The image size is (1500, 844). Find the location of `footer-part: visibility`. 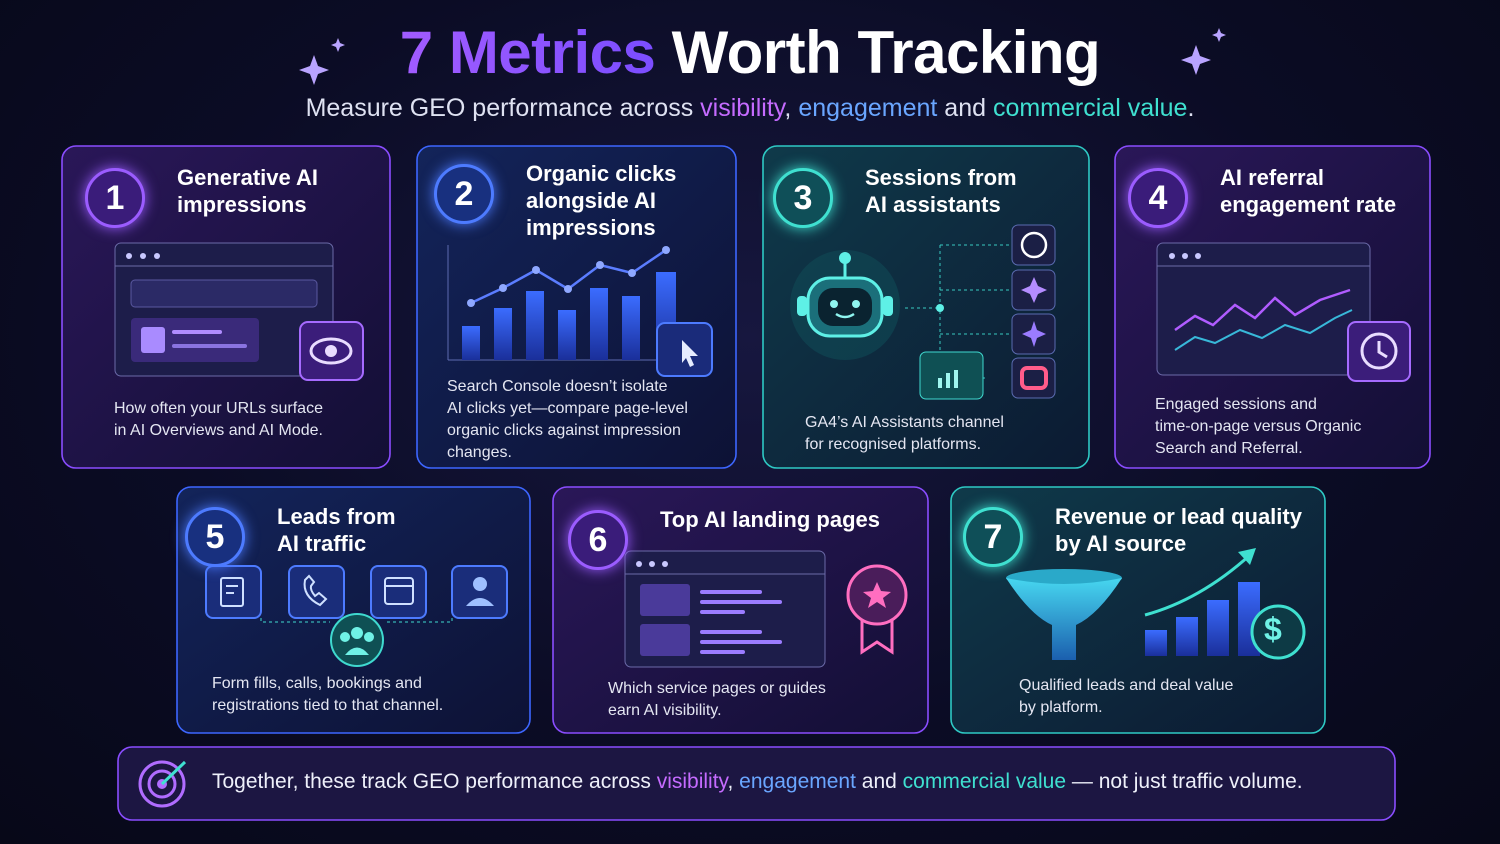

footer-part: visibility is located at coordinates (692, 781).